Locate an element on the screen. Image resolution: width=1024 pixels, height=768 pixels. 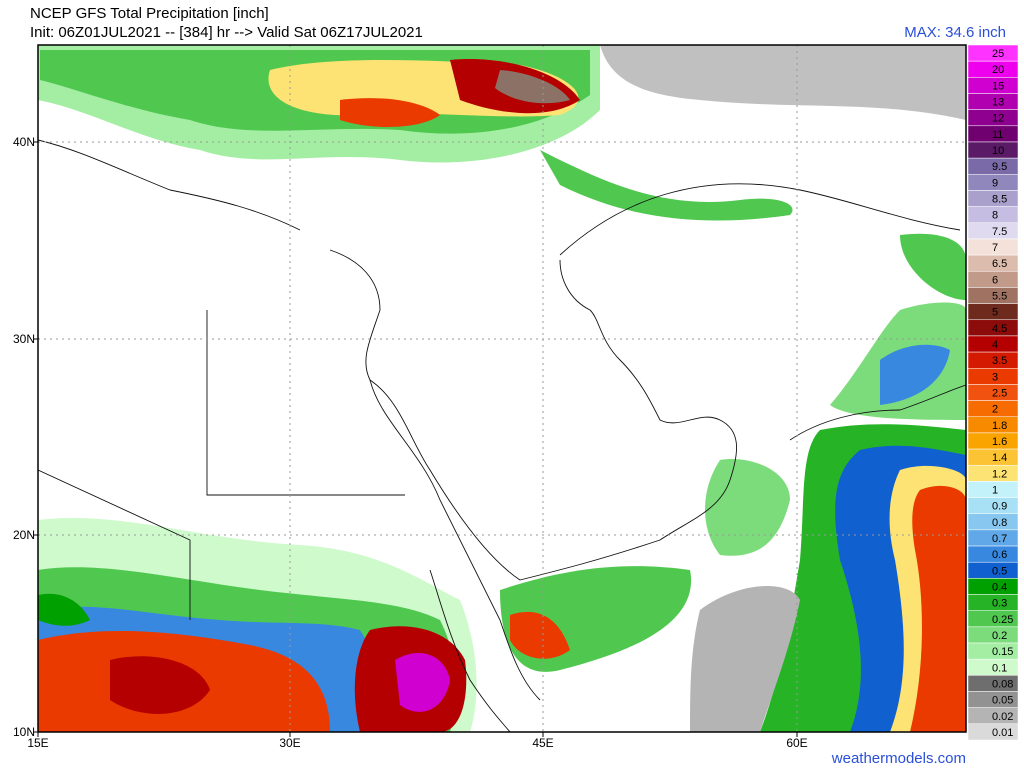
legend-label: 9.5 is located at coordinates (999, 167).